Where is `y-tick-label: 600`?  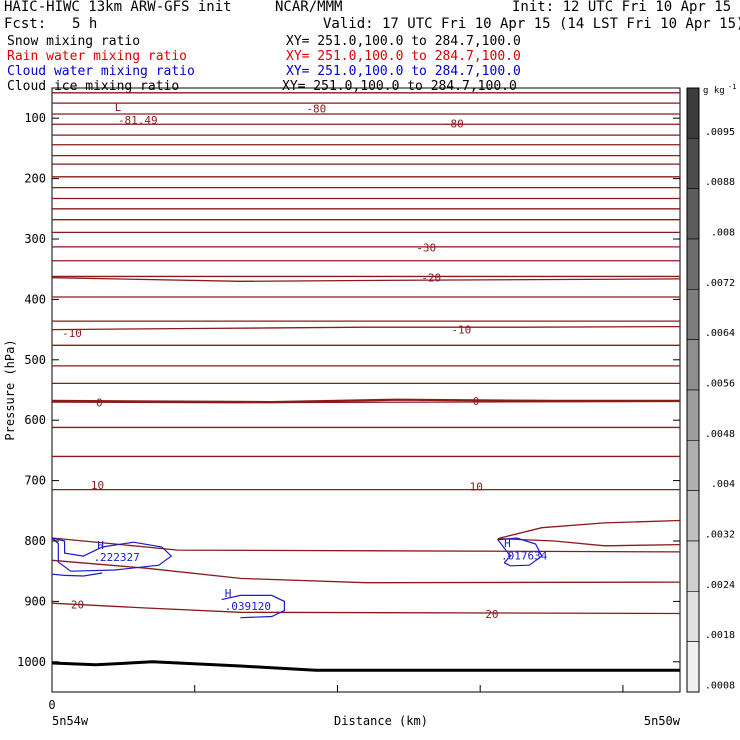 y-tick-label: 600 is located at coordinates (35, 420).